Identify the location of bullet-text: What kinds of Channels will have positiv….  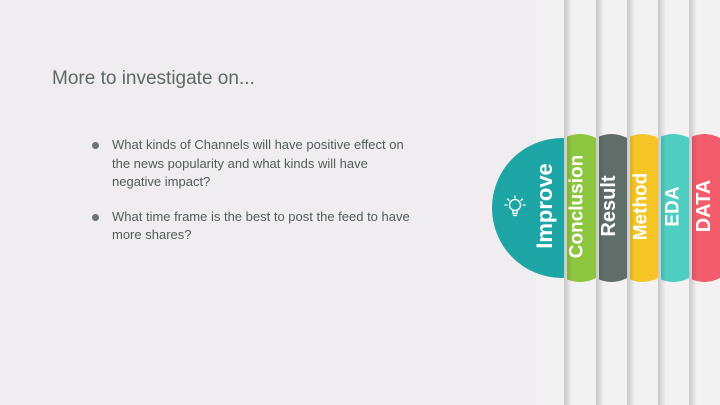
(258, 163).